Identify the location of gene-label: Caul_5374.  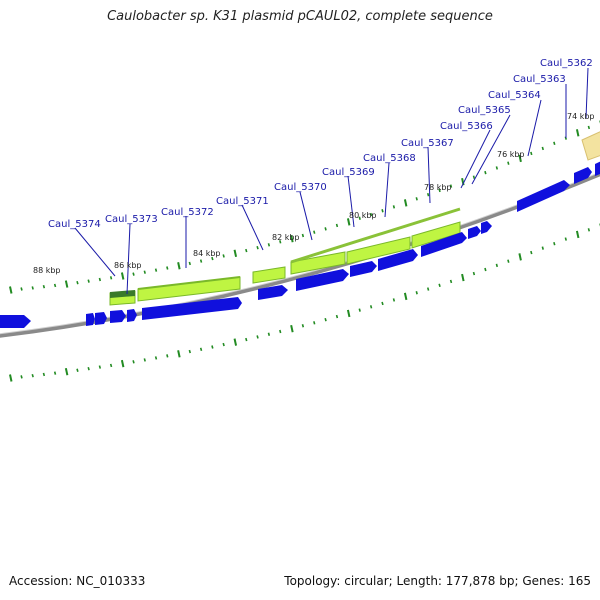
(74, 224).